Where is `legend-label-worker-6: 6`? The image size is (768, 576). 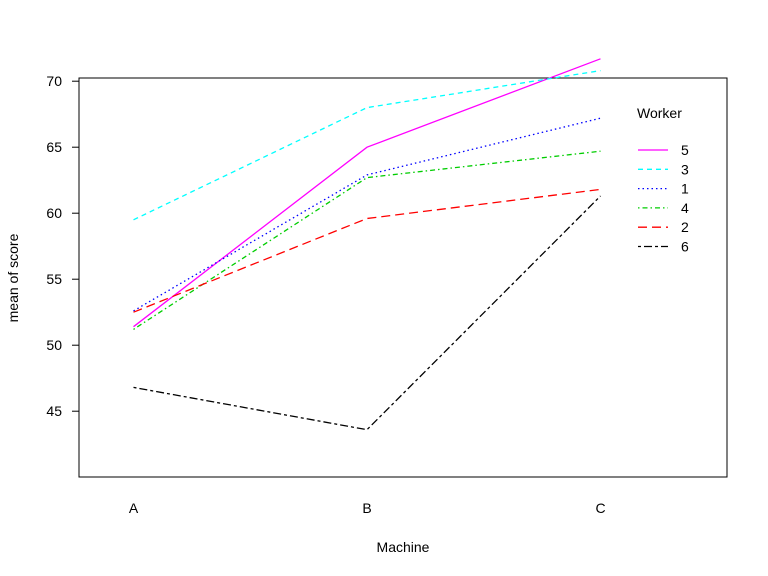 legend-label-worker-6: 6 is located at coordinates (685, 247).